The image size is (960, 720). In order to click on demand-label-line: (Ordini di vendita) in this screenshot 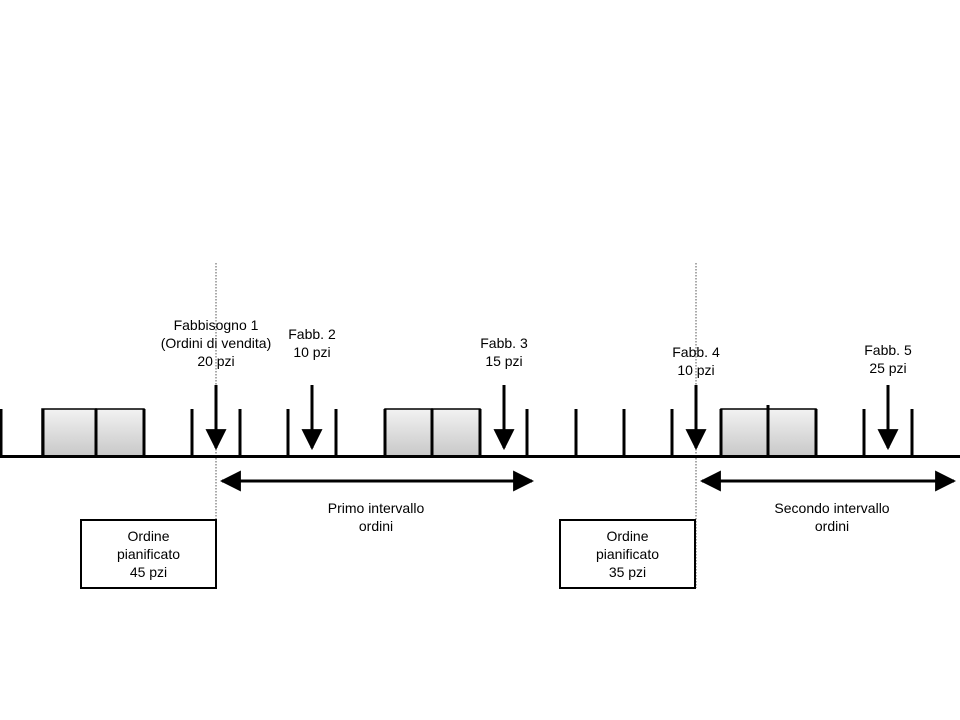, I will do `click(216, 343)`.